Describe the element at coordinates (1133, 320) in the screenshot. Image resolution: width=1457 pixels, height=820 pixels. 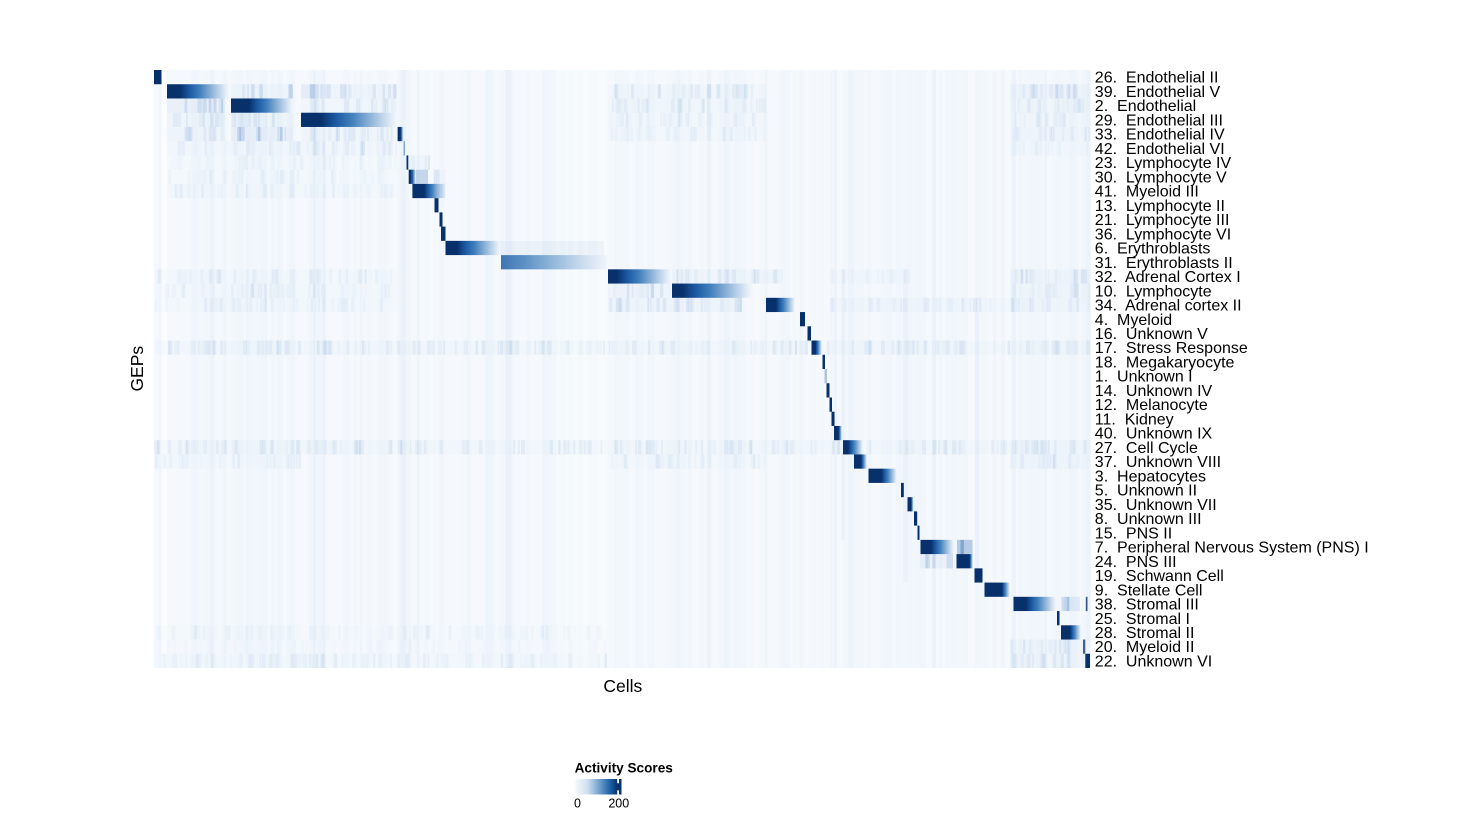
I see `svg-text: 4. Myeloid` at that location.